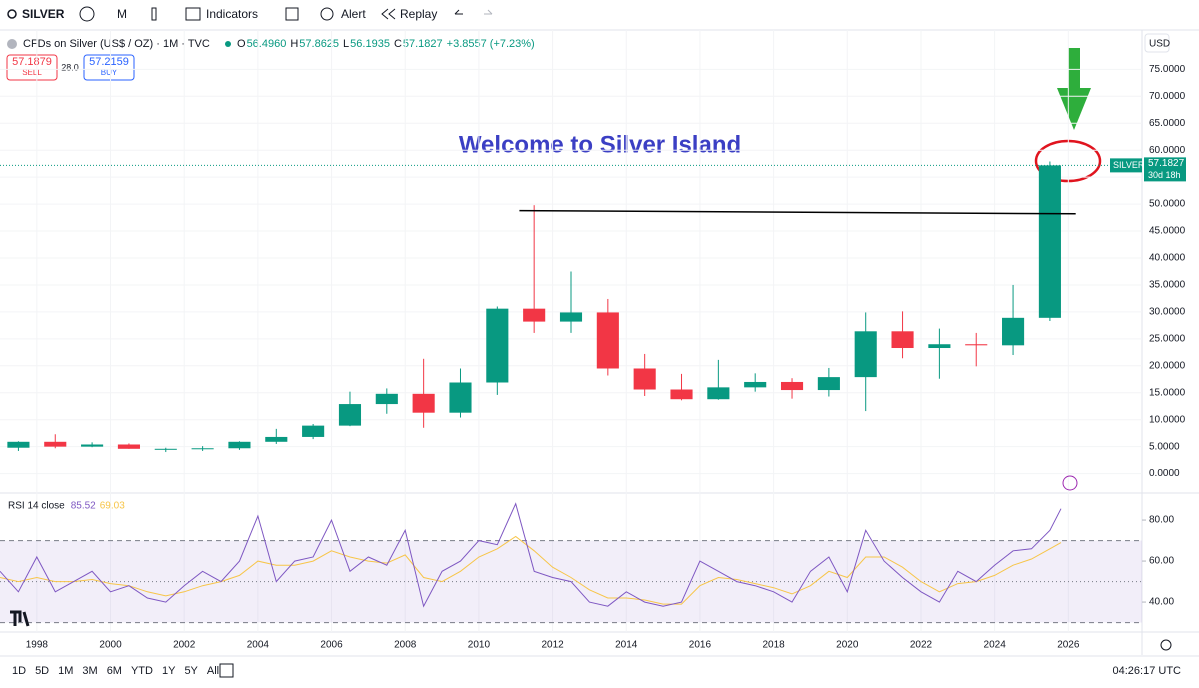 The image size is (1199, 688). Describe the element at coordinates (294, 44) in the screenshot. I see `ohlc-key: H` at that location.